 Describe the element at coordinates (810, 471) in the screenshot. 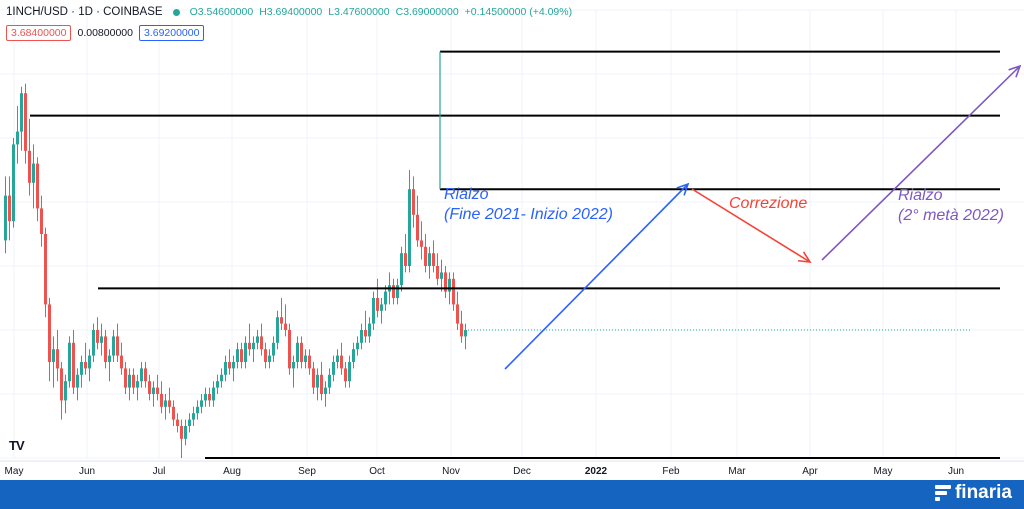

I see `x-tick-label: Apr` at that location.